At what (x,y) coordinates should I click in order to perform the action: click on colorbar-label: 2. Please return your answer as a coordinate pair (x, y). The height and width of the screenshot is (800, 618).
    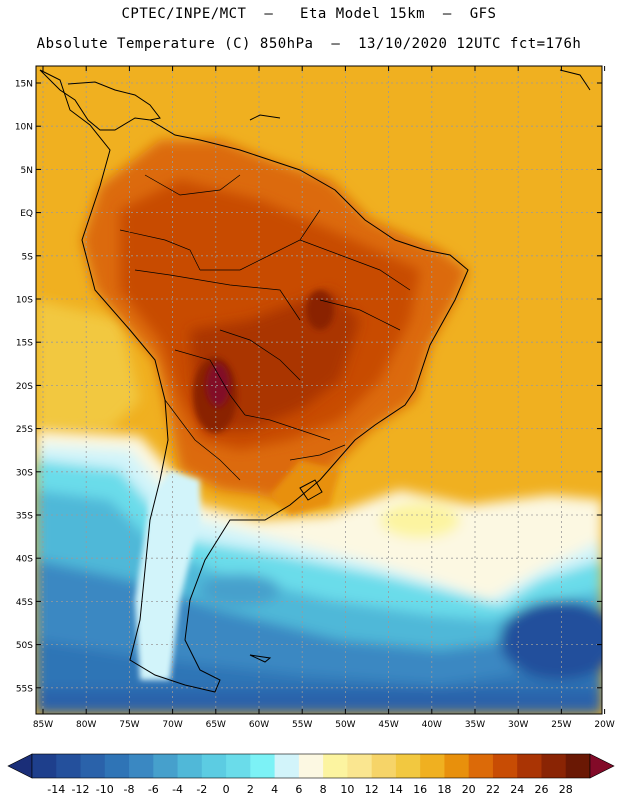
    Looking at the image, I should click on (250, 789).